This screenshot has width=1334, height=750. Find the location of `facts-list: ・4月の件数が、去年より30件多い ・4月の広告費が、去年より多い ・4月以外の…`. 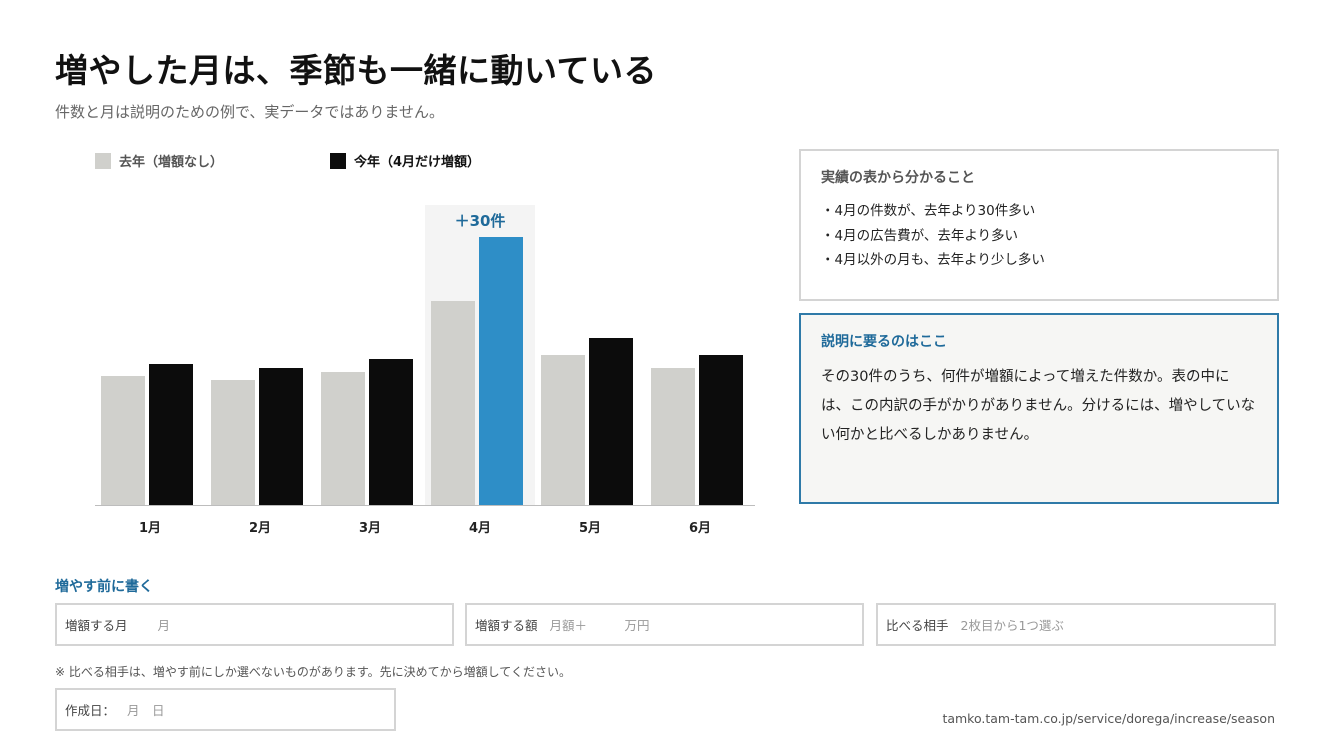

facts-list: ・4月の件数が、去年より30件多い ・4月の広告費が、去年より多い ・4月以外の… is located at coordinates (1039, 236).